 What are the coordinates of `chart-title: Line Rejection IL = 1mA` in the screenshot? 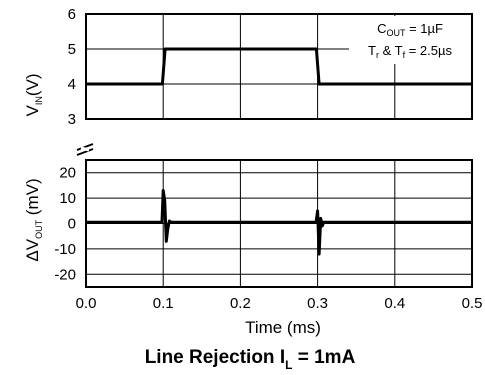 It's located at (250, 359).